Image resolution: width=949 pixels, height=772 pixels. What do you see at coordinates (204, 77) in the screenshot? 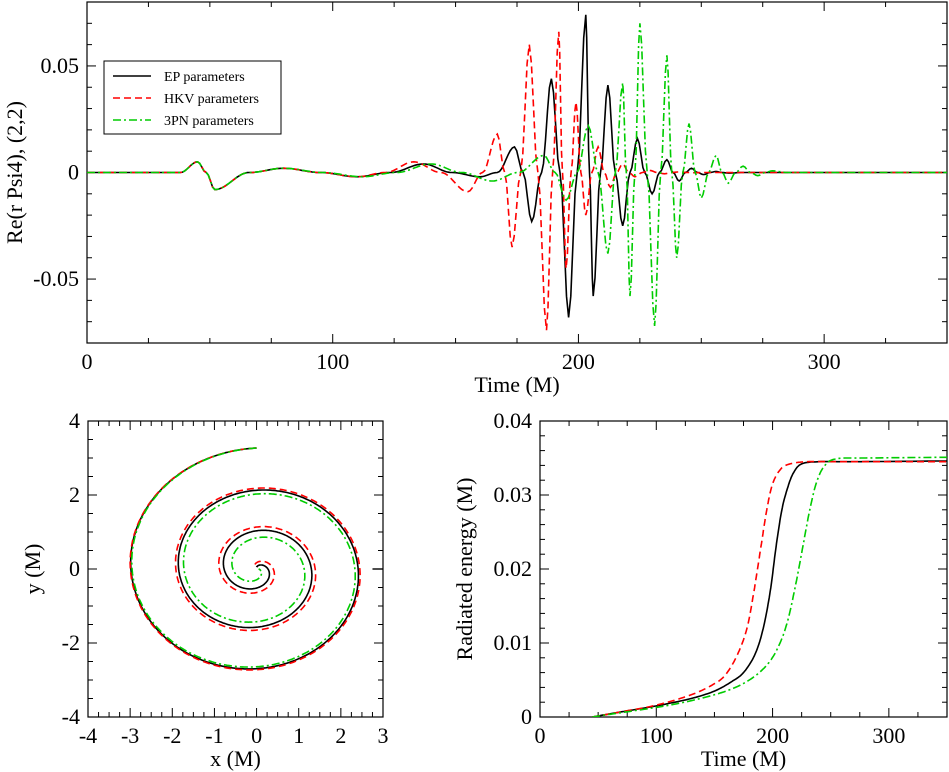
I see `legend-label: EP parameters` at bounding box center [204, 77].